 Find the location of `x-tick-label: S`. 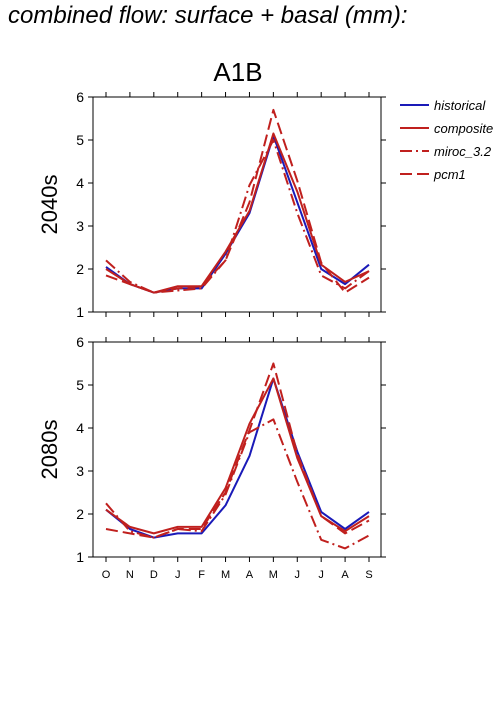

x-tick-label: S is located at coordinates (368, 575).